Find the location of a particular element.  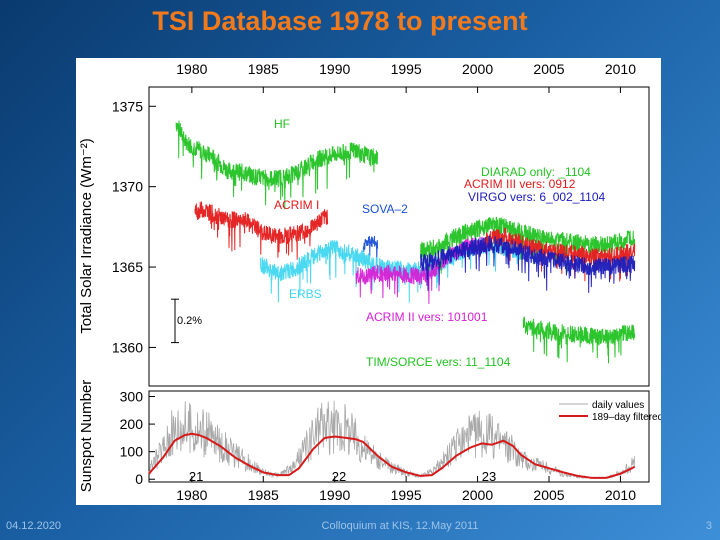

slide-title: TSI Database 1978 to present is located at coordinates (340, 21).